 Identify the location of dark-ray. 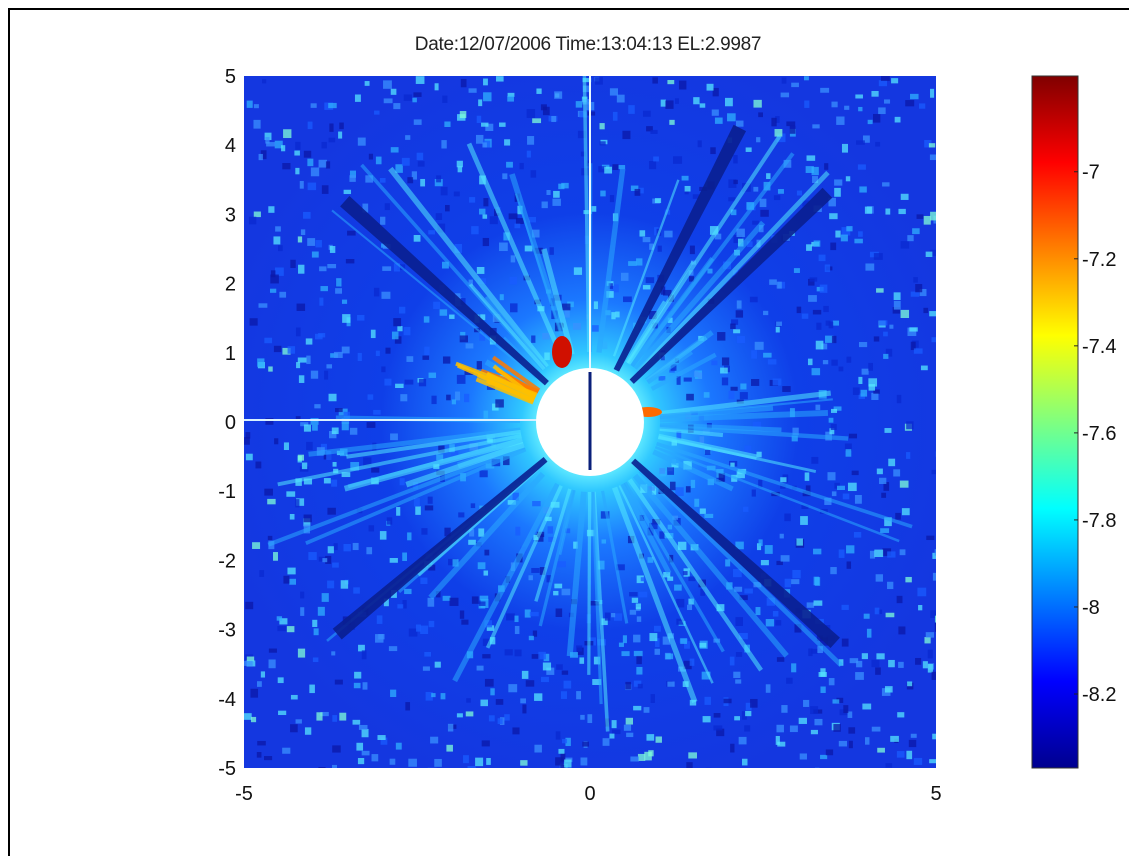
(440, 548).